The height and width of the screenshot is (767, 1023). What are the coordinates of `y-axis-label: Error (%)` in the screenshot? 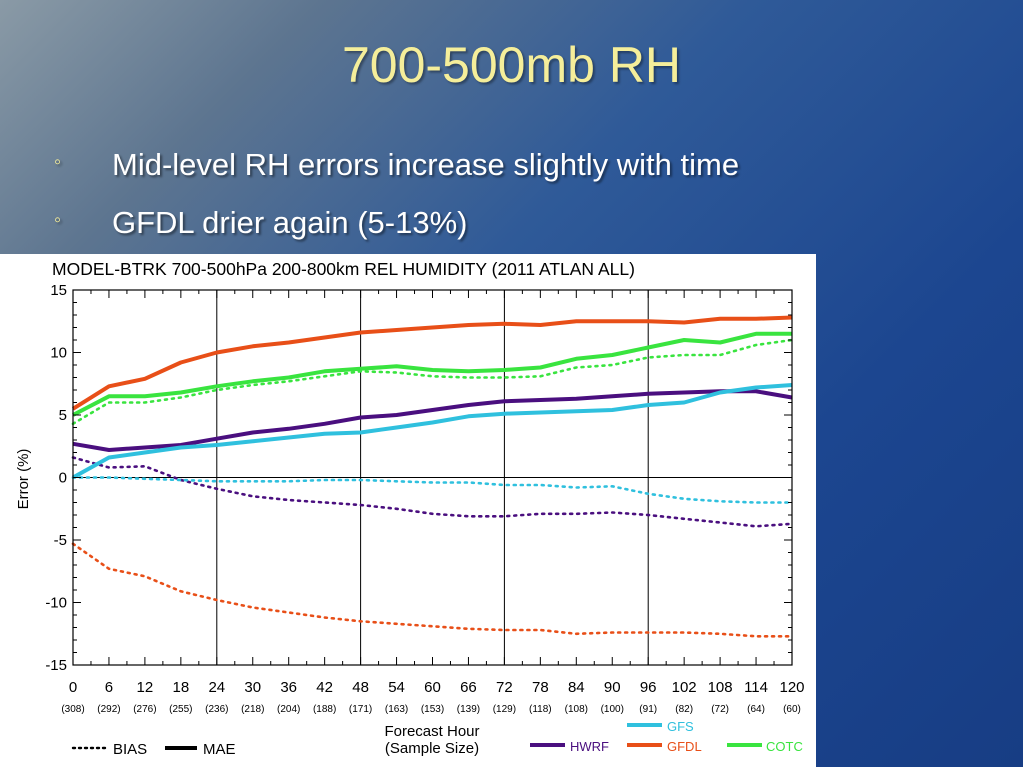 It's located at (23, 479).